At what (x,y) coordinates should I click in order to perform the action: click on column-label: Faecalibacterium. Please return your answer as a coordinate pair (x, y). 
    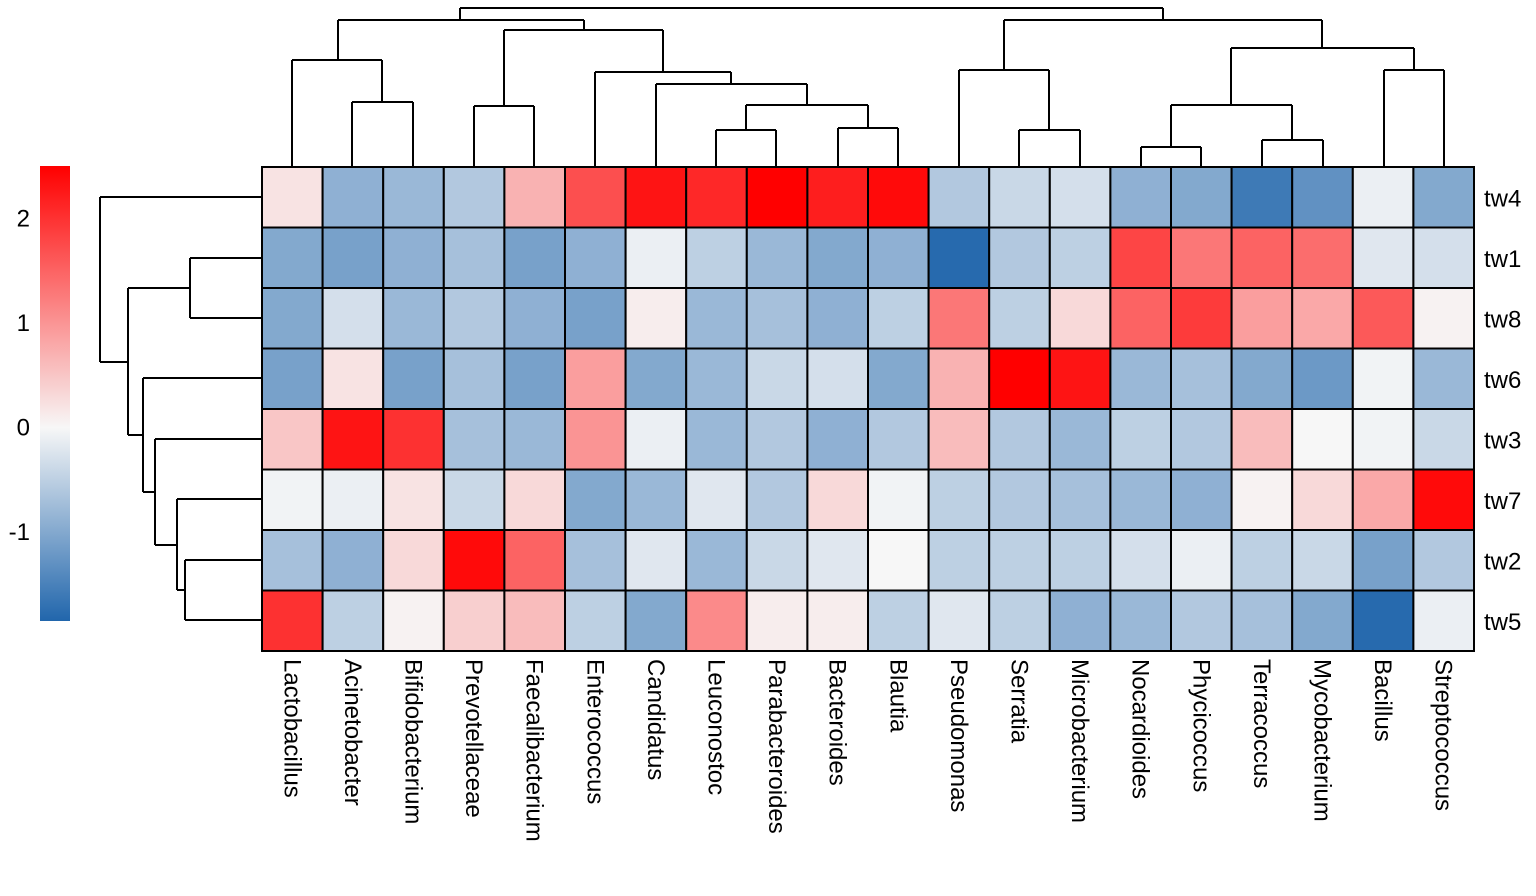
    Looking at the image, I should click on (534, 750).